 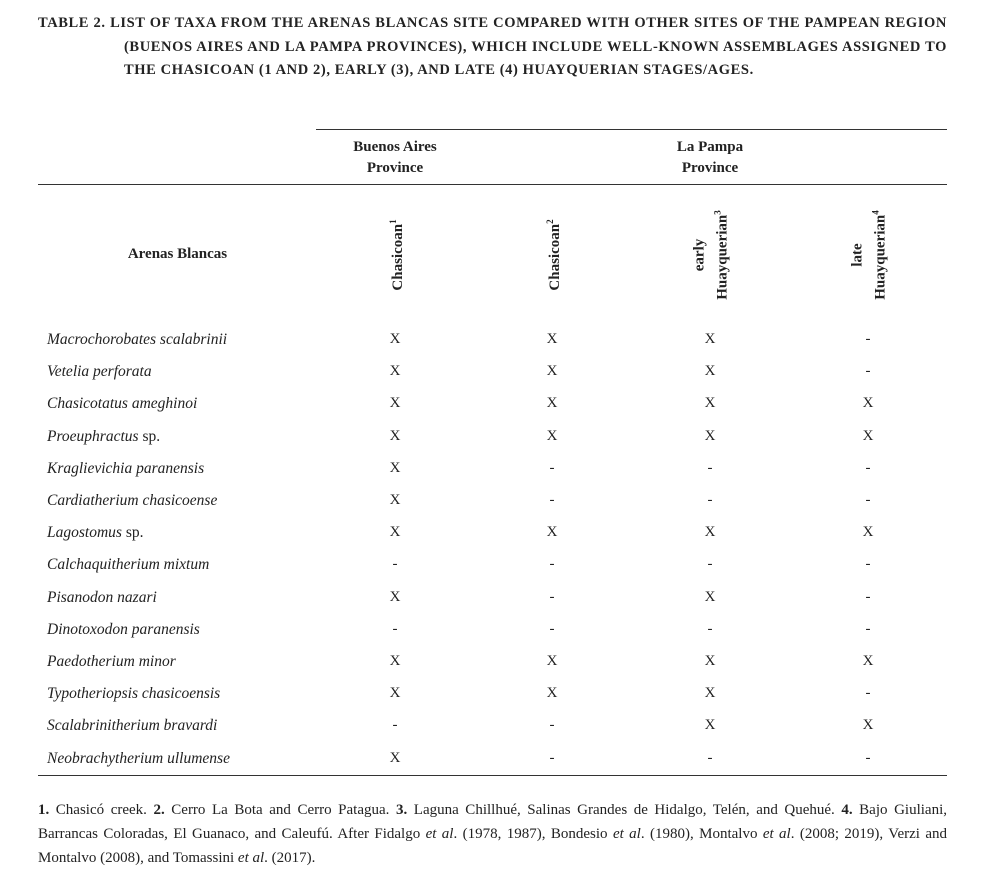 I want to click on taxon-name: Chasicotatus ameghinoi, so click(x=122, y=404).